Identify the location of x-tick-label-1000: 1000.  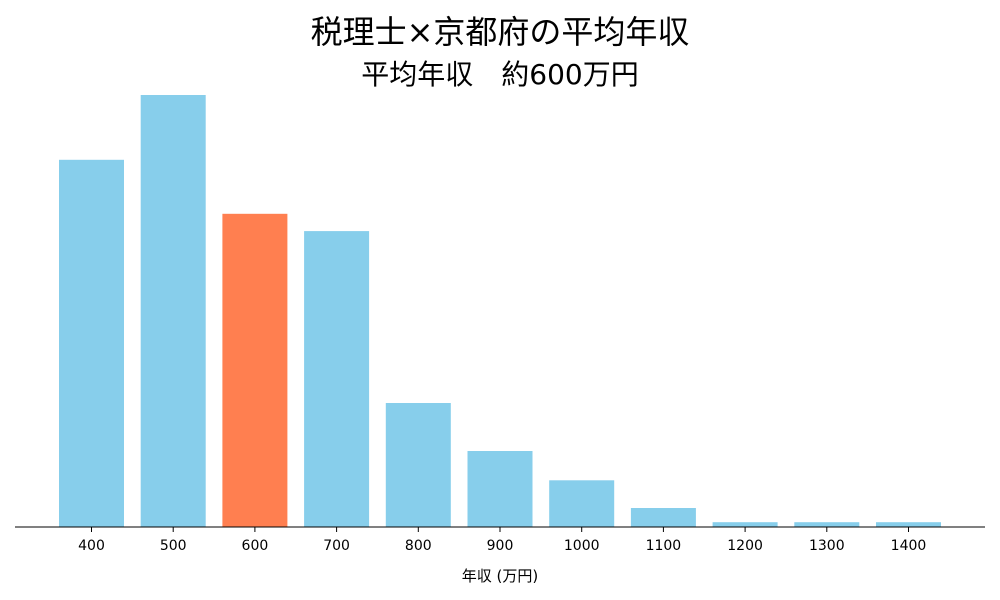
(582, 546).